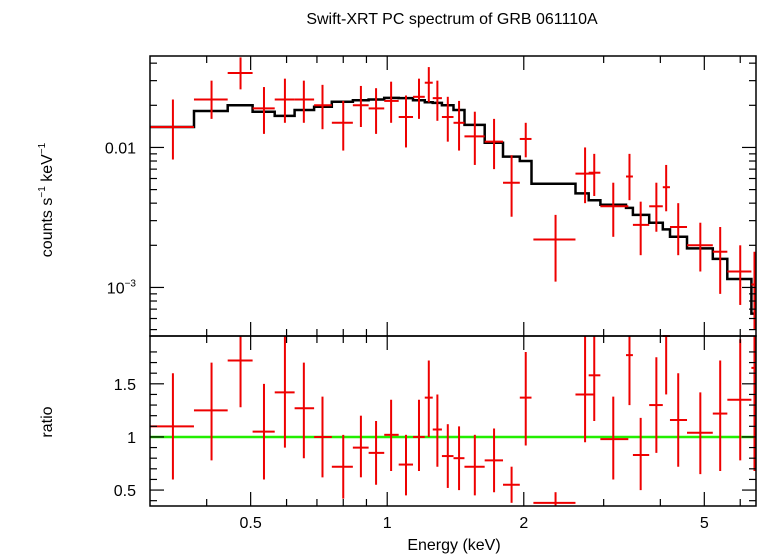  I want to click on ratio-y-tick-label: 1.5, so click(125, 385).